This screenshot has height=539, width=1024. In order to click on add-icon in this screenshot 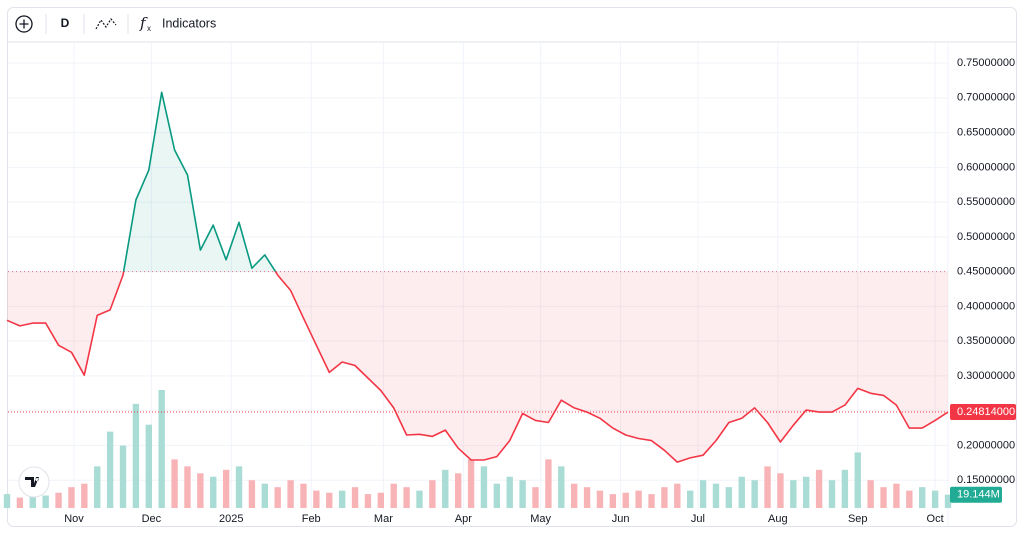, I will do `click(24, 24)`.